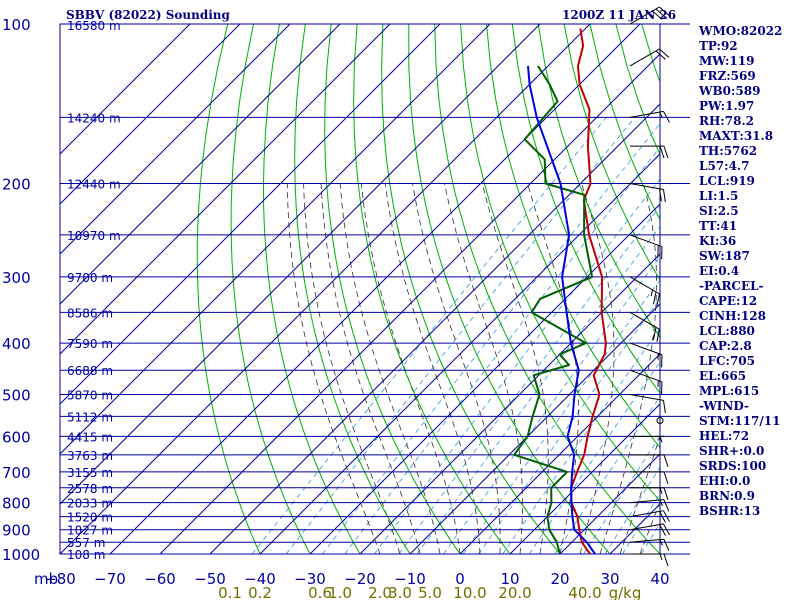 This screenshot has height=600, width=800. I want to click on stat-line: EL:665, so click(723, 376).